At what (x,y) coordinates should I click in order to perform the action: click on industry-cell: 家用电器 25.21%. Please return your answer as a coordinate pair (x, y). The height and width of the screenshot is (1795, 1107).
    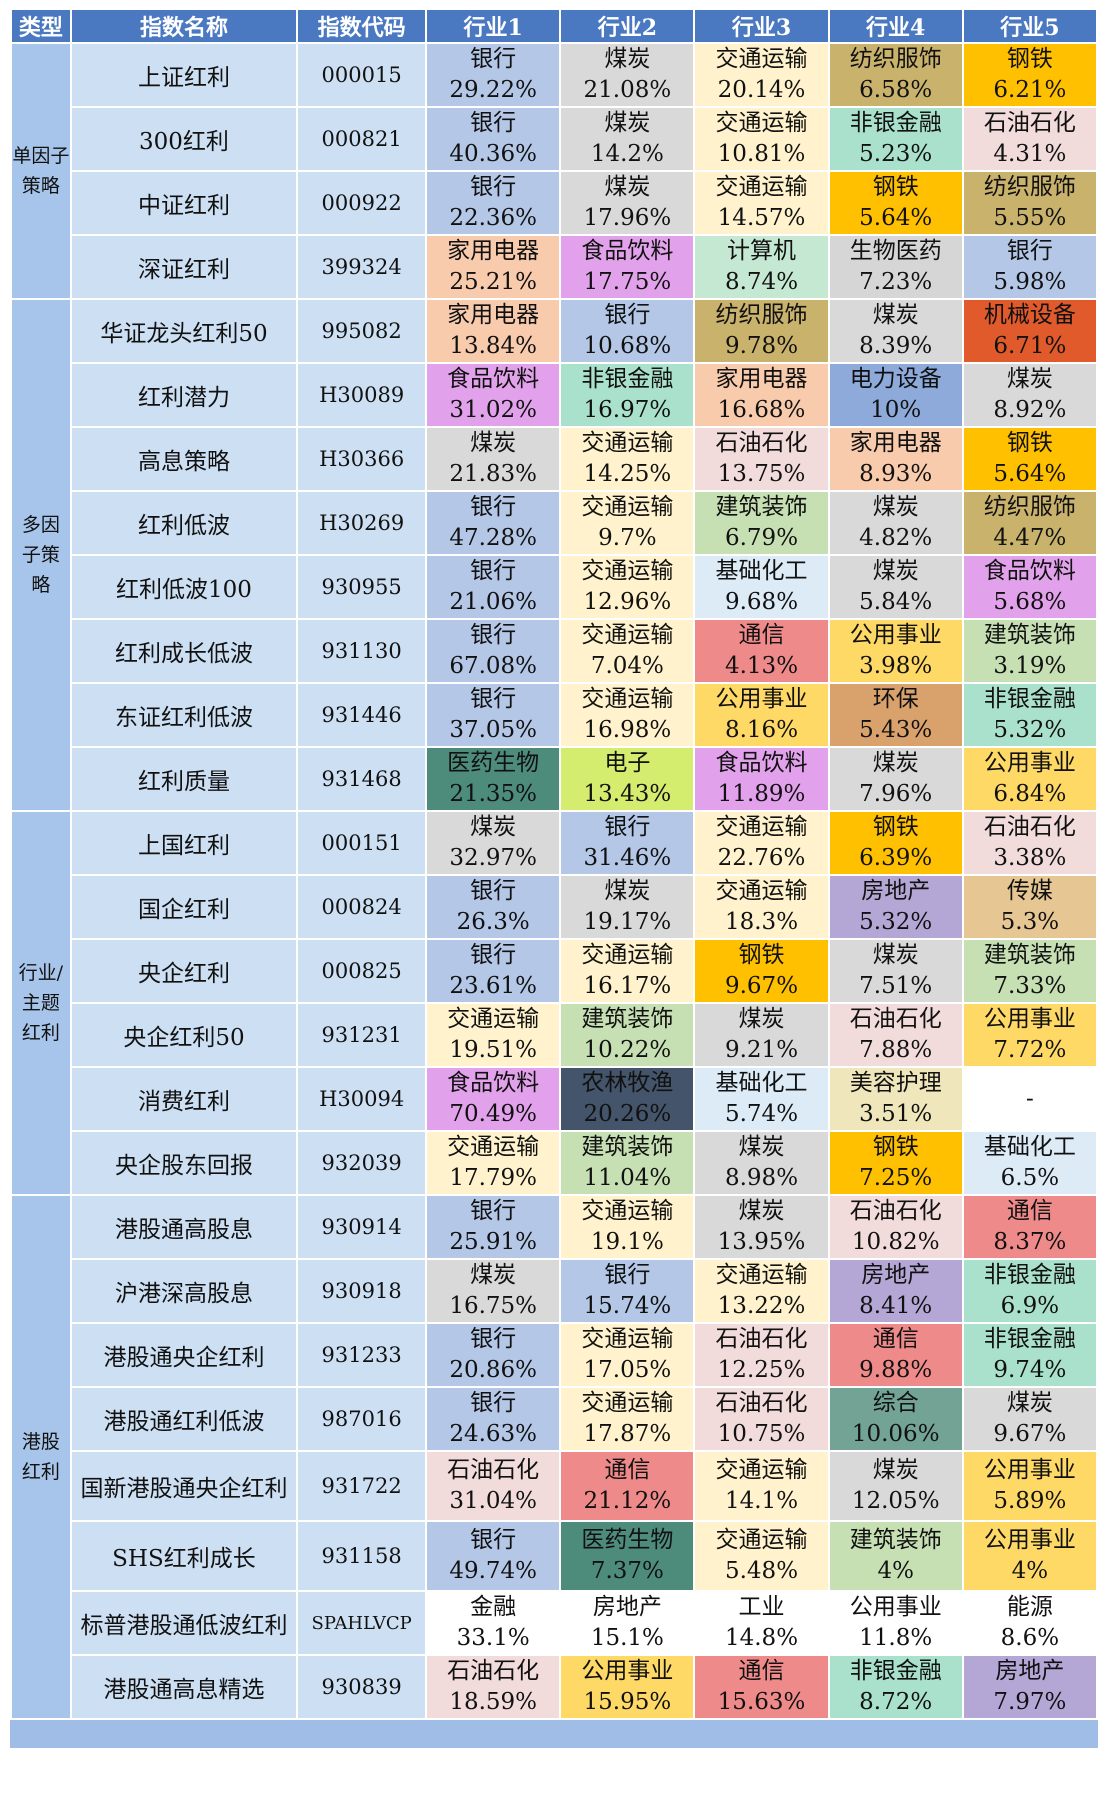
    Looking at the image, I should click on (493, 267).